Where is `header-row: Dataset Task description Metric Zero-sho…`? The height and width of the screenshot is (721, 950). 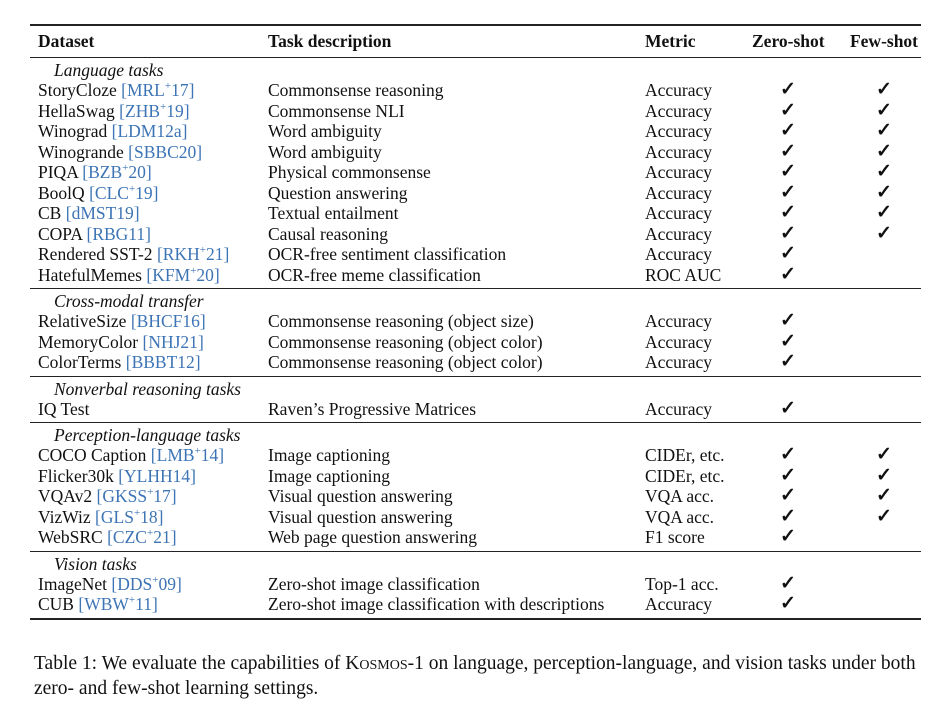
header-row: Dataset Task description Metric Zero-sho… is located at coordinates (475, 41).